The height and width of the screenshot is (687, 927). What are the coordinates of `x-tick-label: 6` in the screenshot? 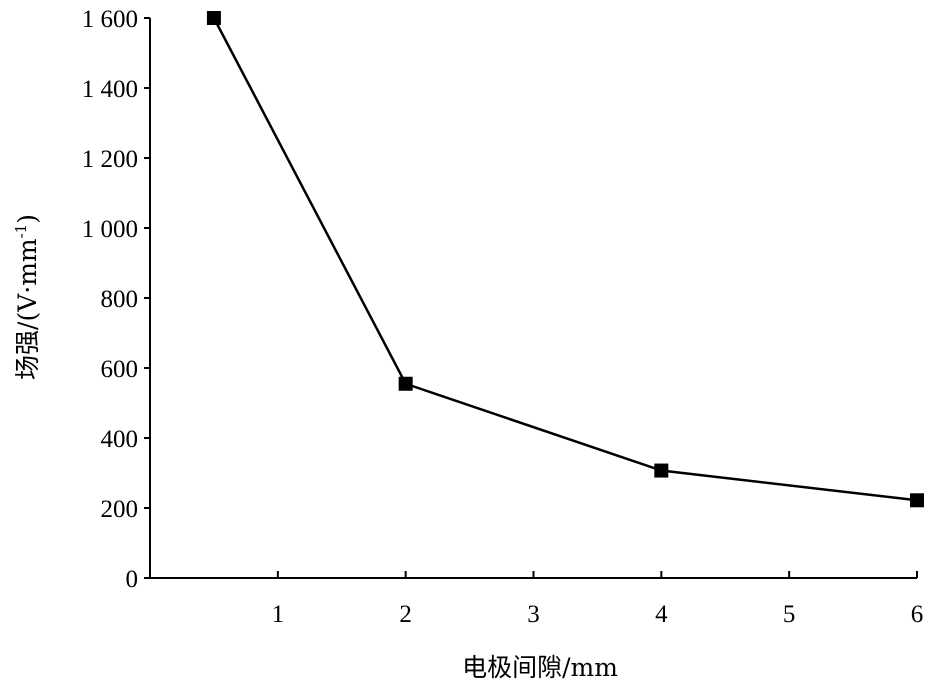 It's located at (917, 614).